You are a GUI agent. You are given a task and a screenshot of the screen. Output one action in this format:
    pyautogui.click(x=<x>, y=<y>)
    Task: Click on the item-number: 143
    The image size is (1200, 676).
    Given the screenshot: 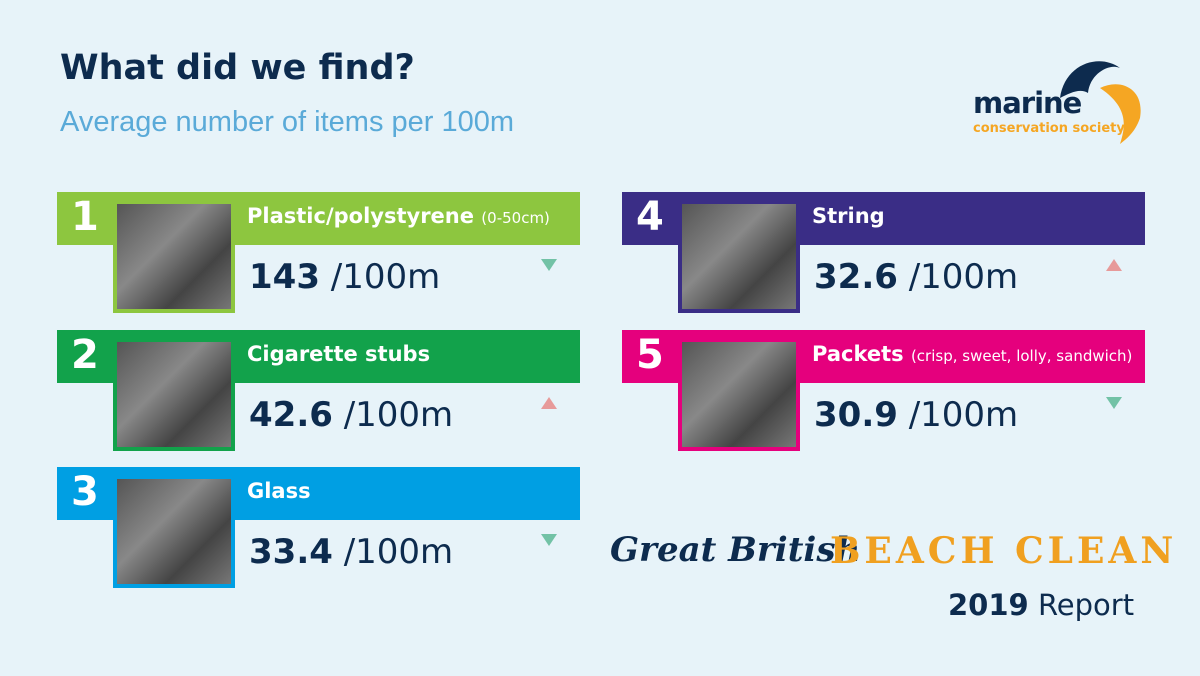 What is the action you would take?
    pyautogui.click(x=284, y=277)
    